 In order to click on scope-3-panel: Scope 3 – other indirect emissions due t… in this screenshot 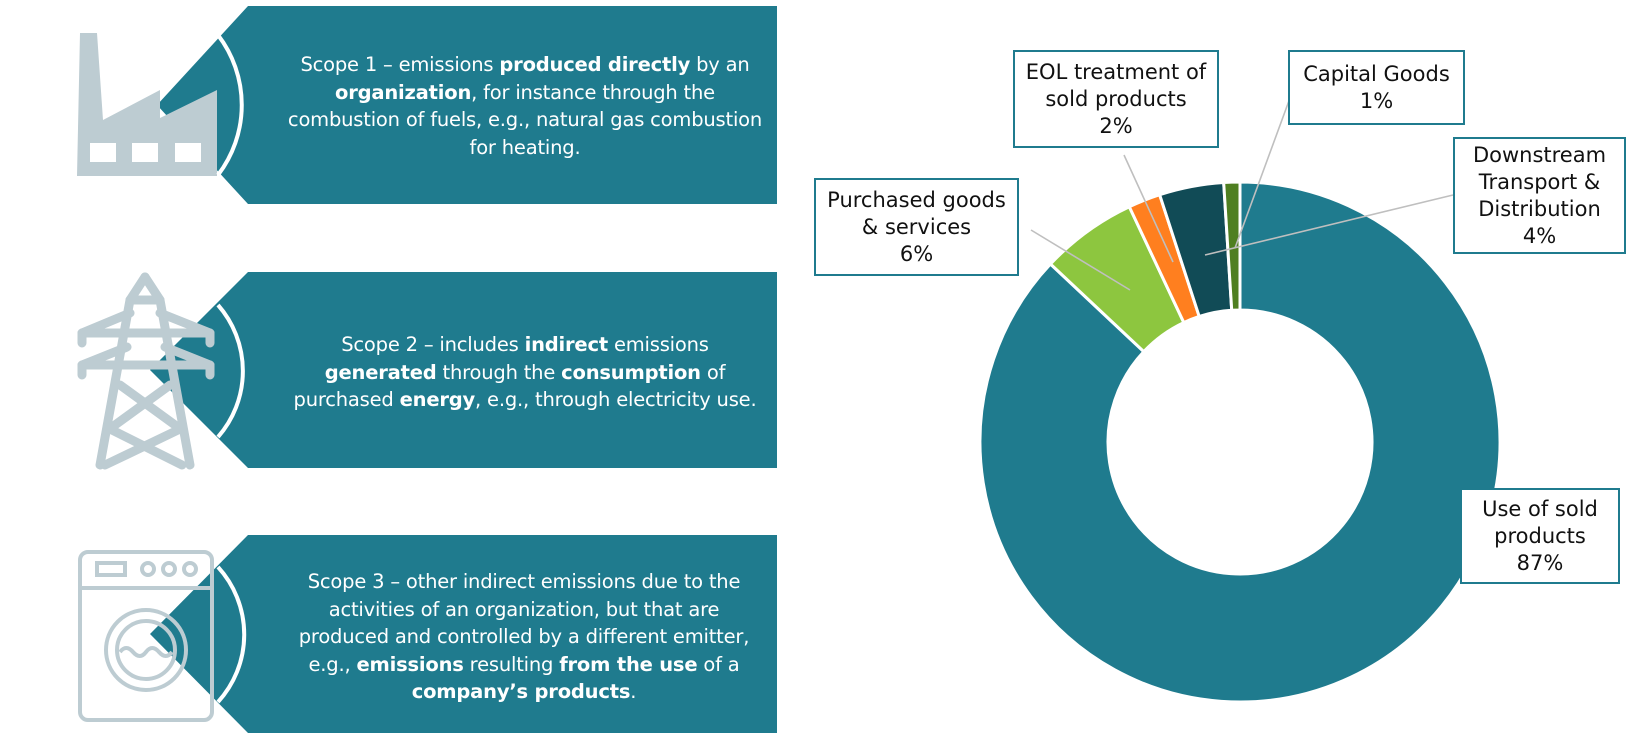, I will do `click(390, 634)`.